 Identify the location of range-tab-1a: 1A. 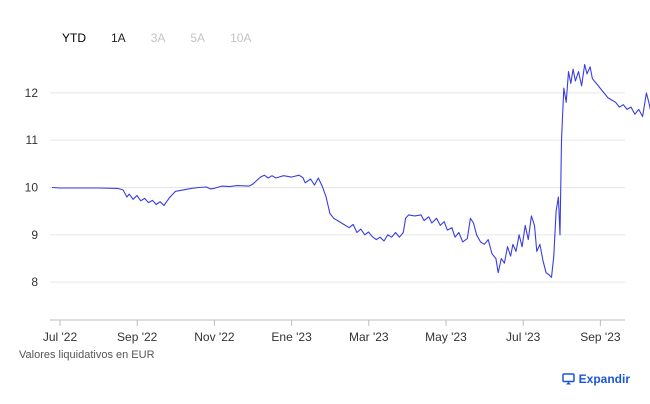
(118, 38).